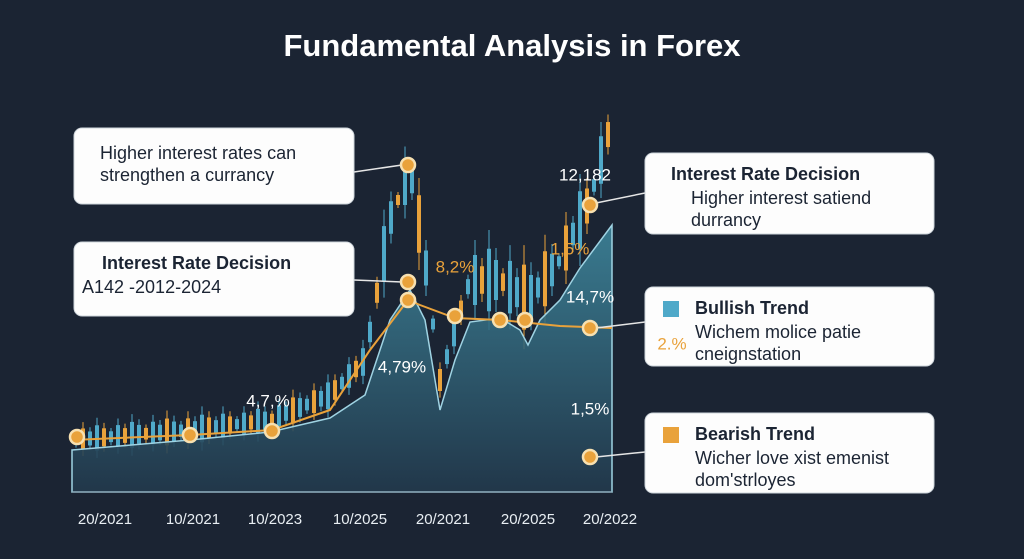  Describe the element at coordinates (590, 296) in the screenshot. I see `point-label: 14,7%` at that location.